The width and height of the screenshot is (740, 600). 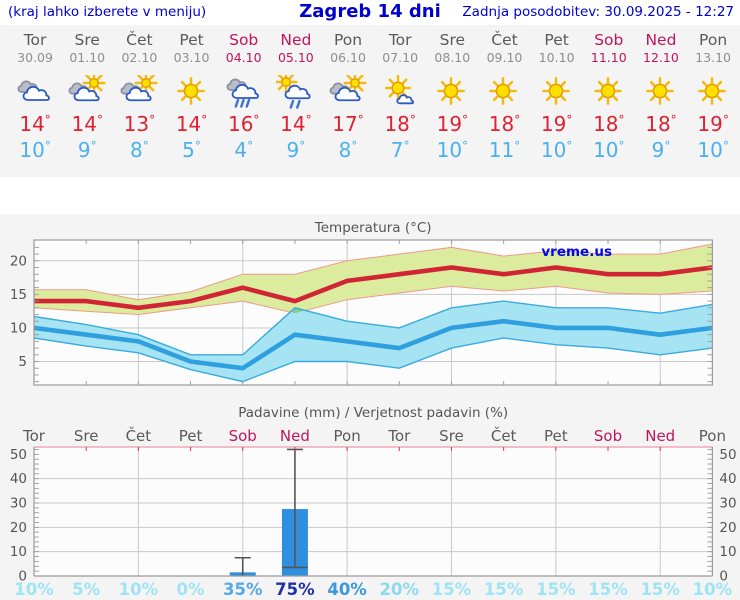 I want to click on day-name: Ned, so click(x=661, y=40).